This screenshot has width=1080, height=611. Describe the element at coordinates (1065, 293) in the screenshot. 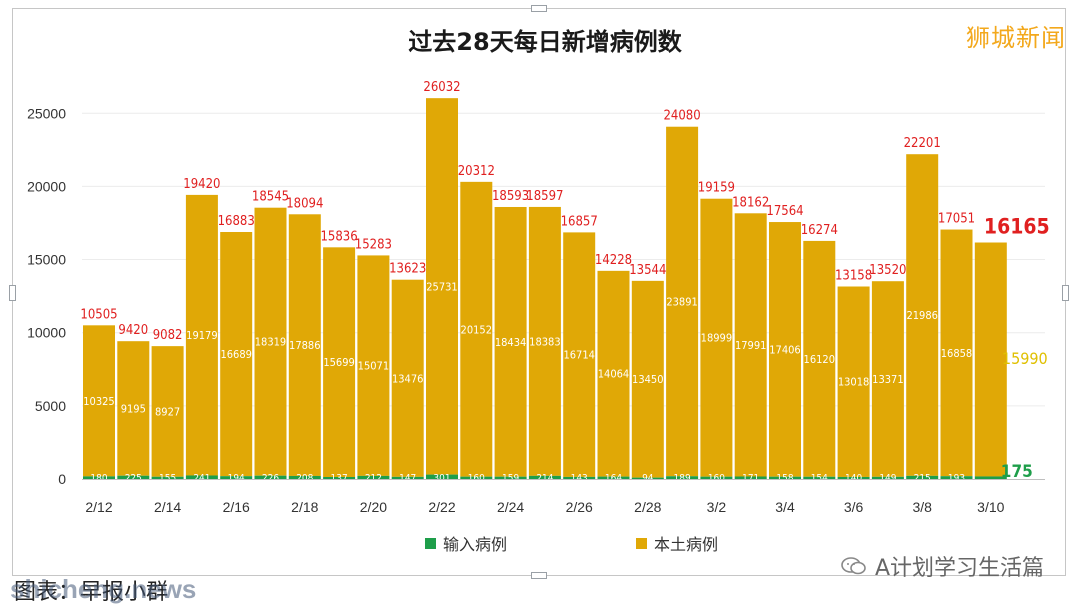

I see `resize-handle-right` at that location.